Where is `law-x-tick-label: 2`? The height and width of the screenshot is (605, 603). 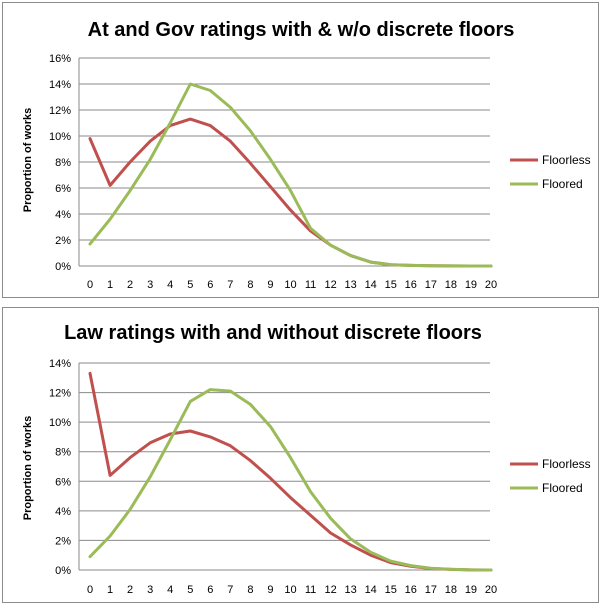
law-x-tick-label: 2 is located at coordinates (130, 590).